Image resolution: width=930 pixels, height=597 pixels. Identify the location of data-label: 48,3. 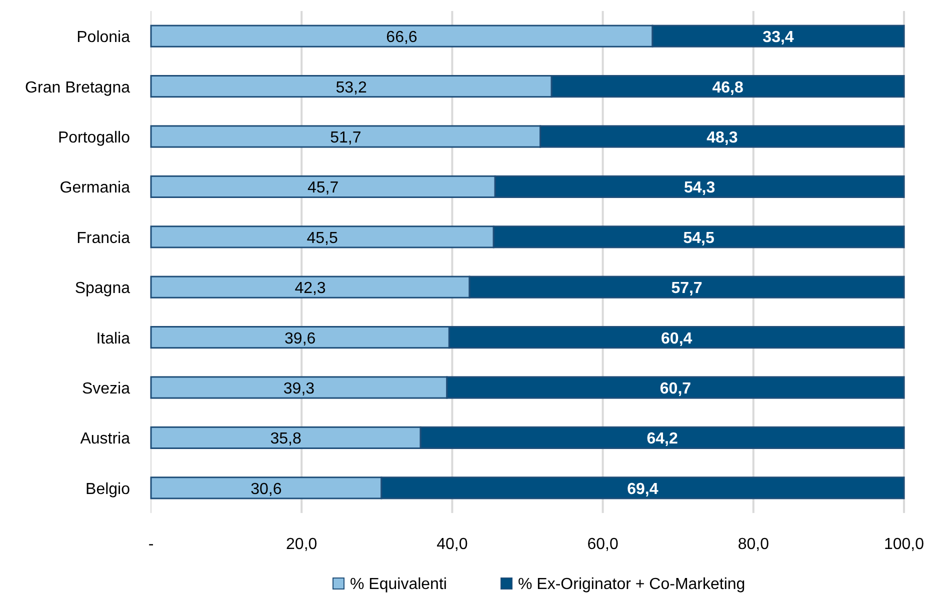
(722, 138).